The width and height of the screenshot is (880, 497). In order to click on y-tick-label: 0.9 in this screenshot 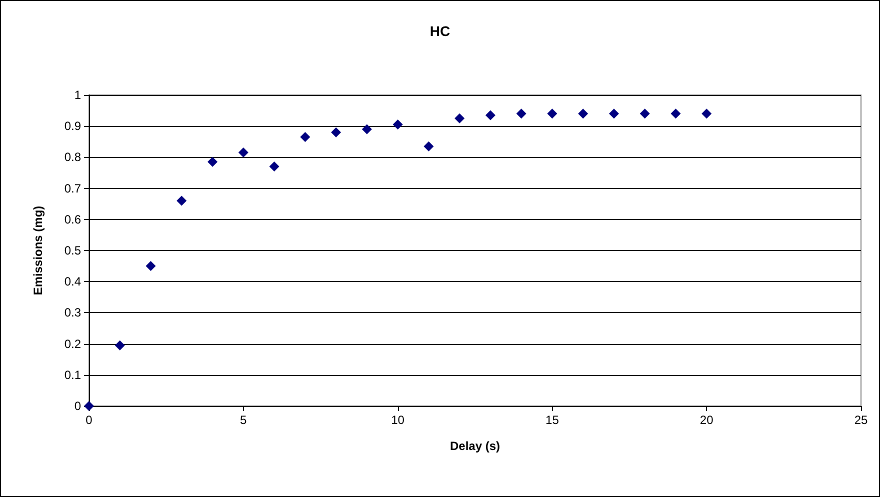, I will do `click(73, 126)`.